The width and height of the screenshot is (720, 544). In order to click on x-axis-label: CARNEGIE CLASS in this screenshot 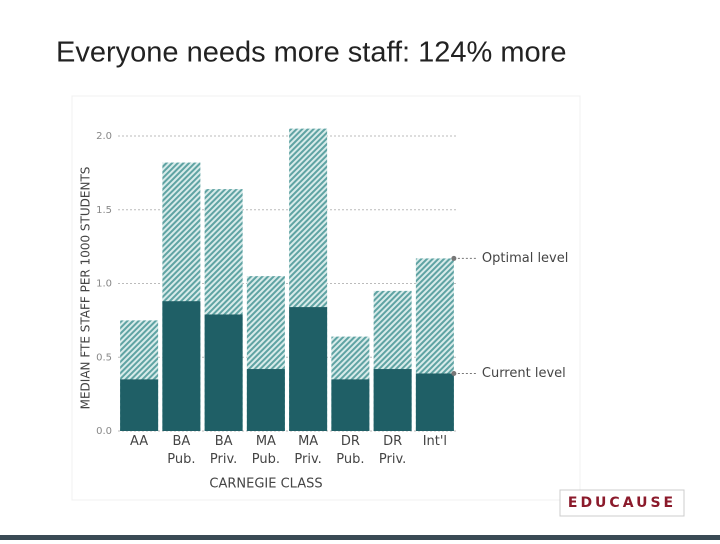, I will do `click(265, 484)`.